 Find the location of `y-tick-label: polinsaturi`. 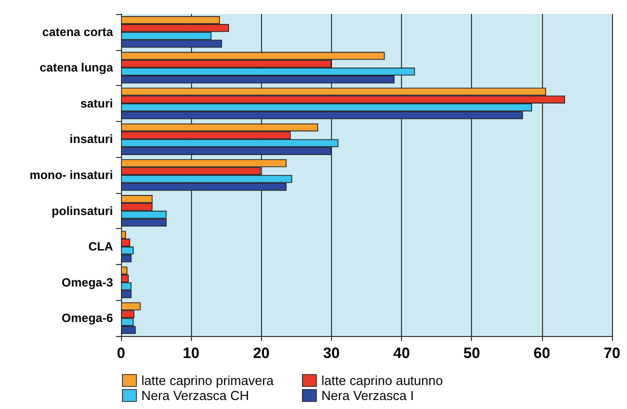

y-tick-label: polinsaturi is located at coordinates (82, 211).